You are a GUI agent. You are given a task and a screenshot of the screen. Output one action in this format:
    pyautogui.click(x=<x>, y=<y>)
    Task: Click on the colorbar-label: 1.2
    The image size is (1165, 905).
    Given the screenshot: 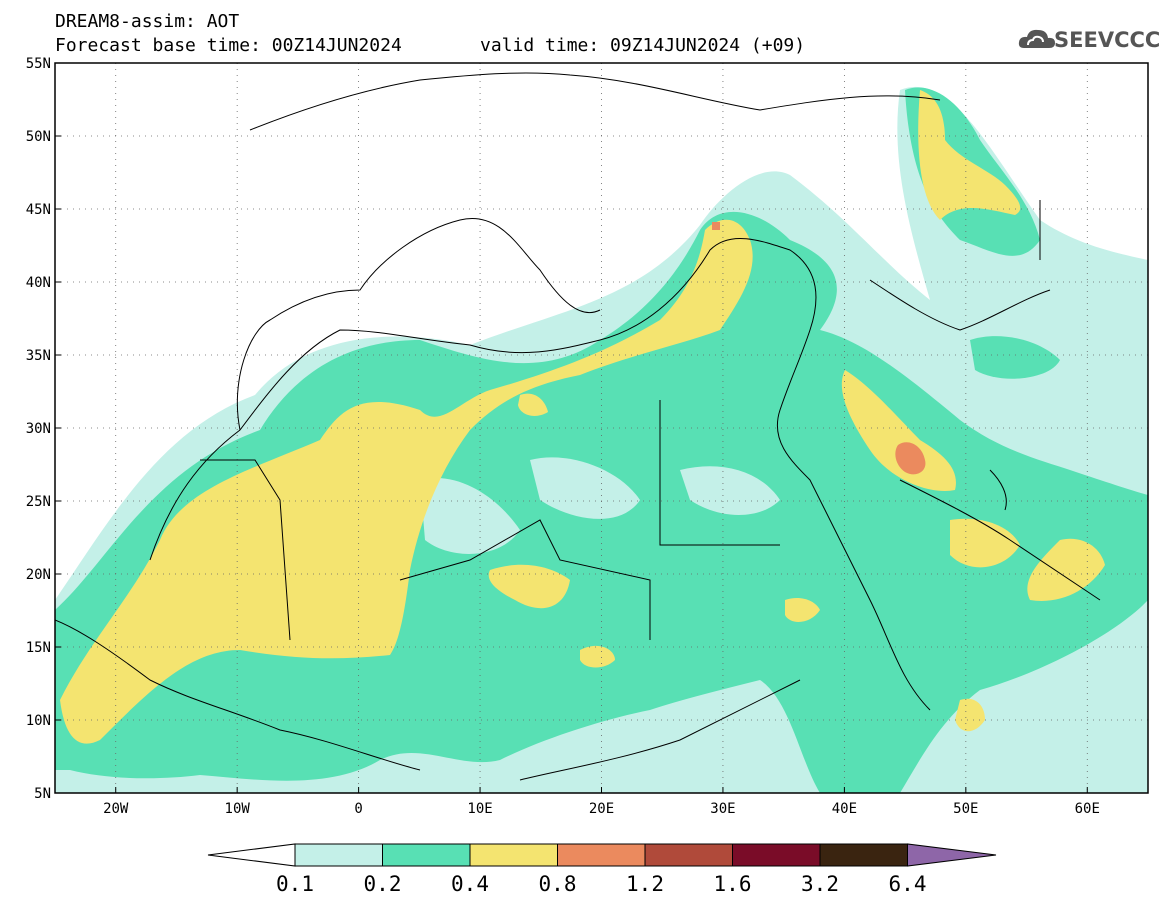 What is the action you would take?
    pyautogui.click(x=645, y=884)
    